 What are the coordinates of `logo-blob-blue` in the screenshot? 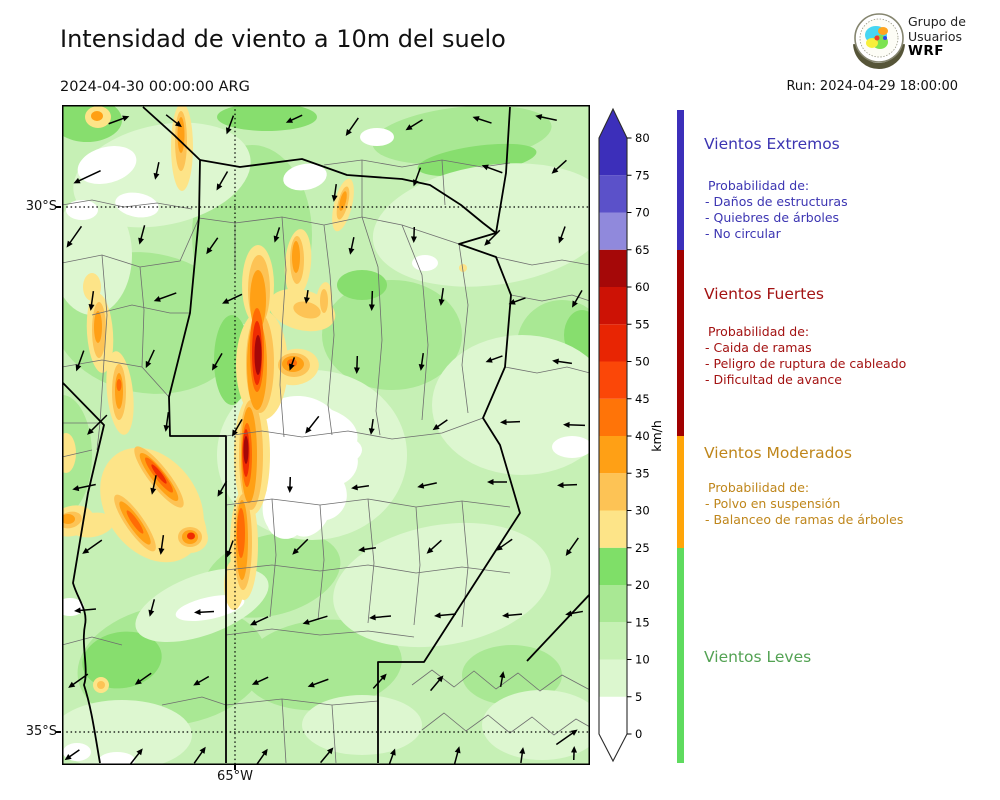 It's located at (885, 38).